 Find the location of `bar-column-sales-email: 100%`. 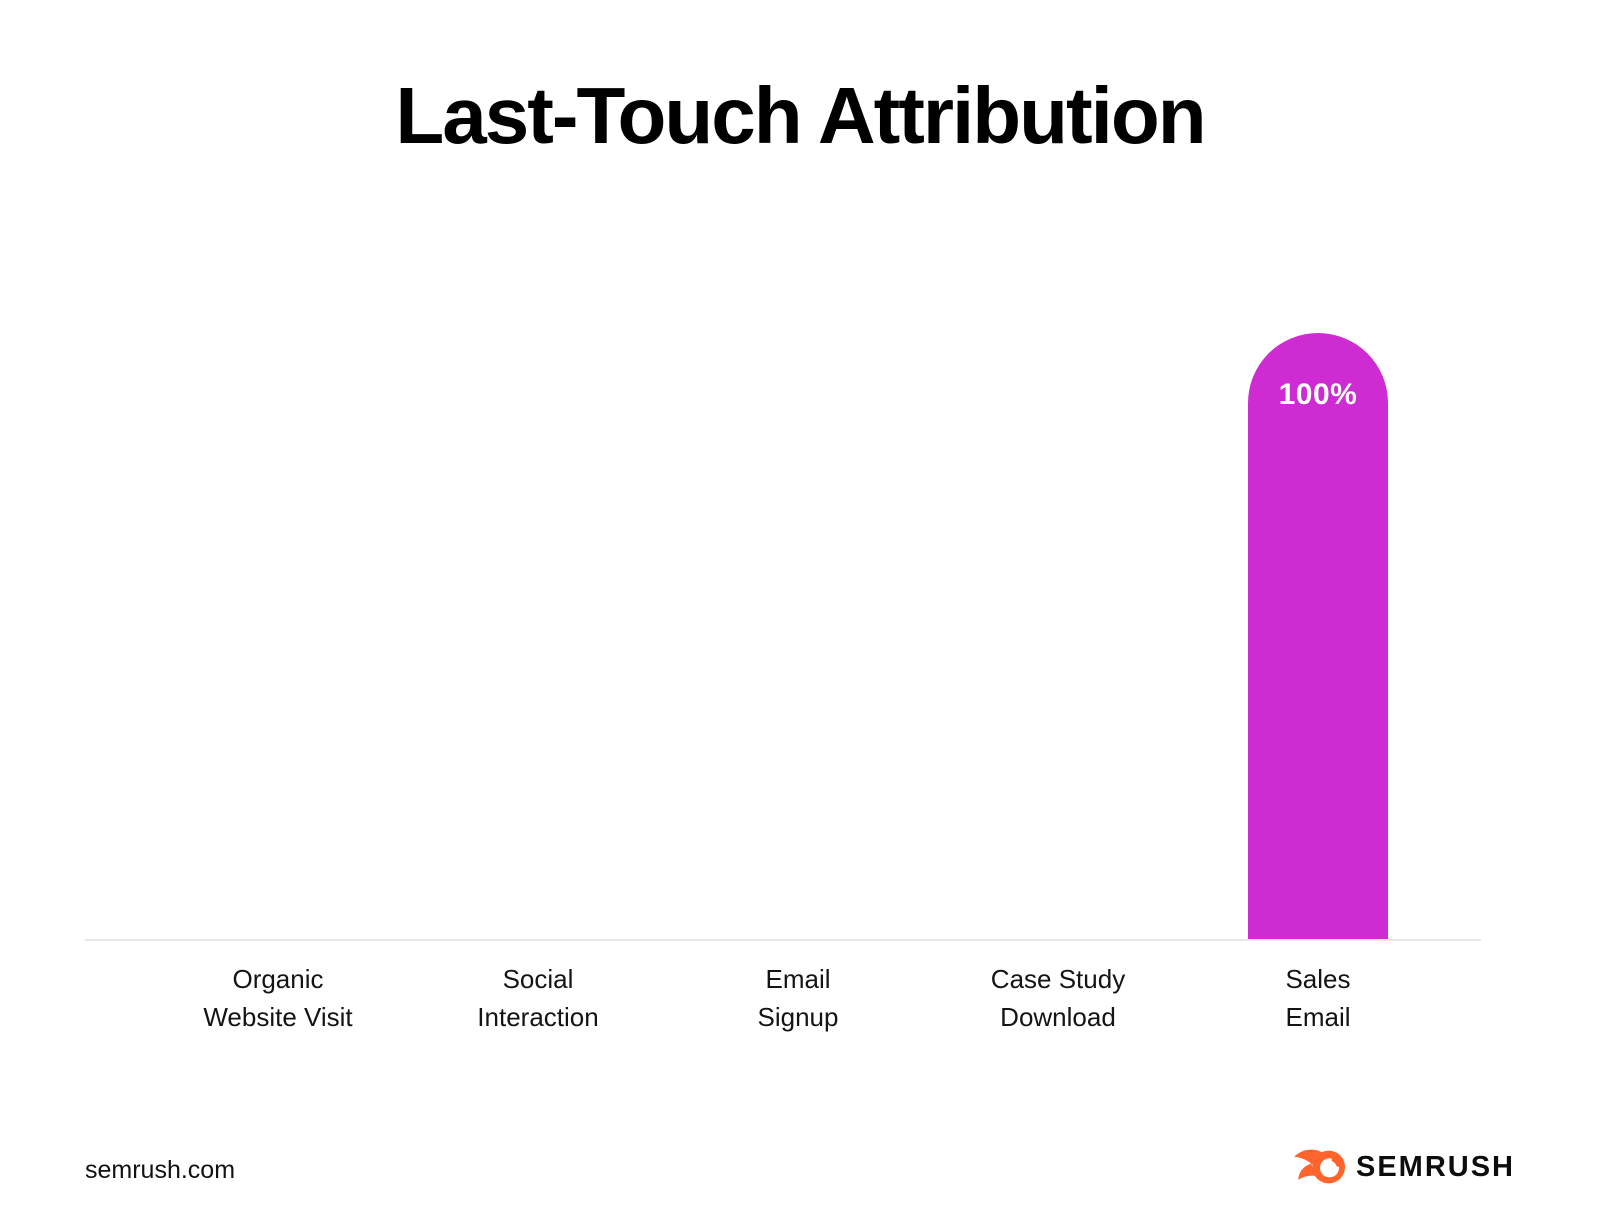

bar-column-sales-email: 100% is located at coordinates (1318, 636).